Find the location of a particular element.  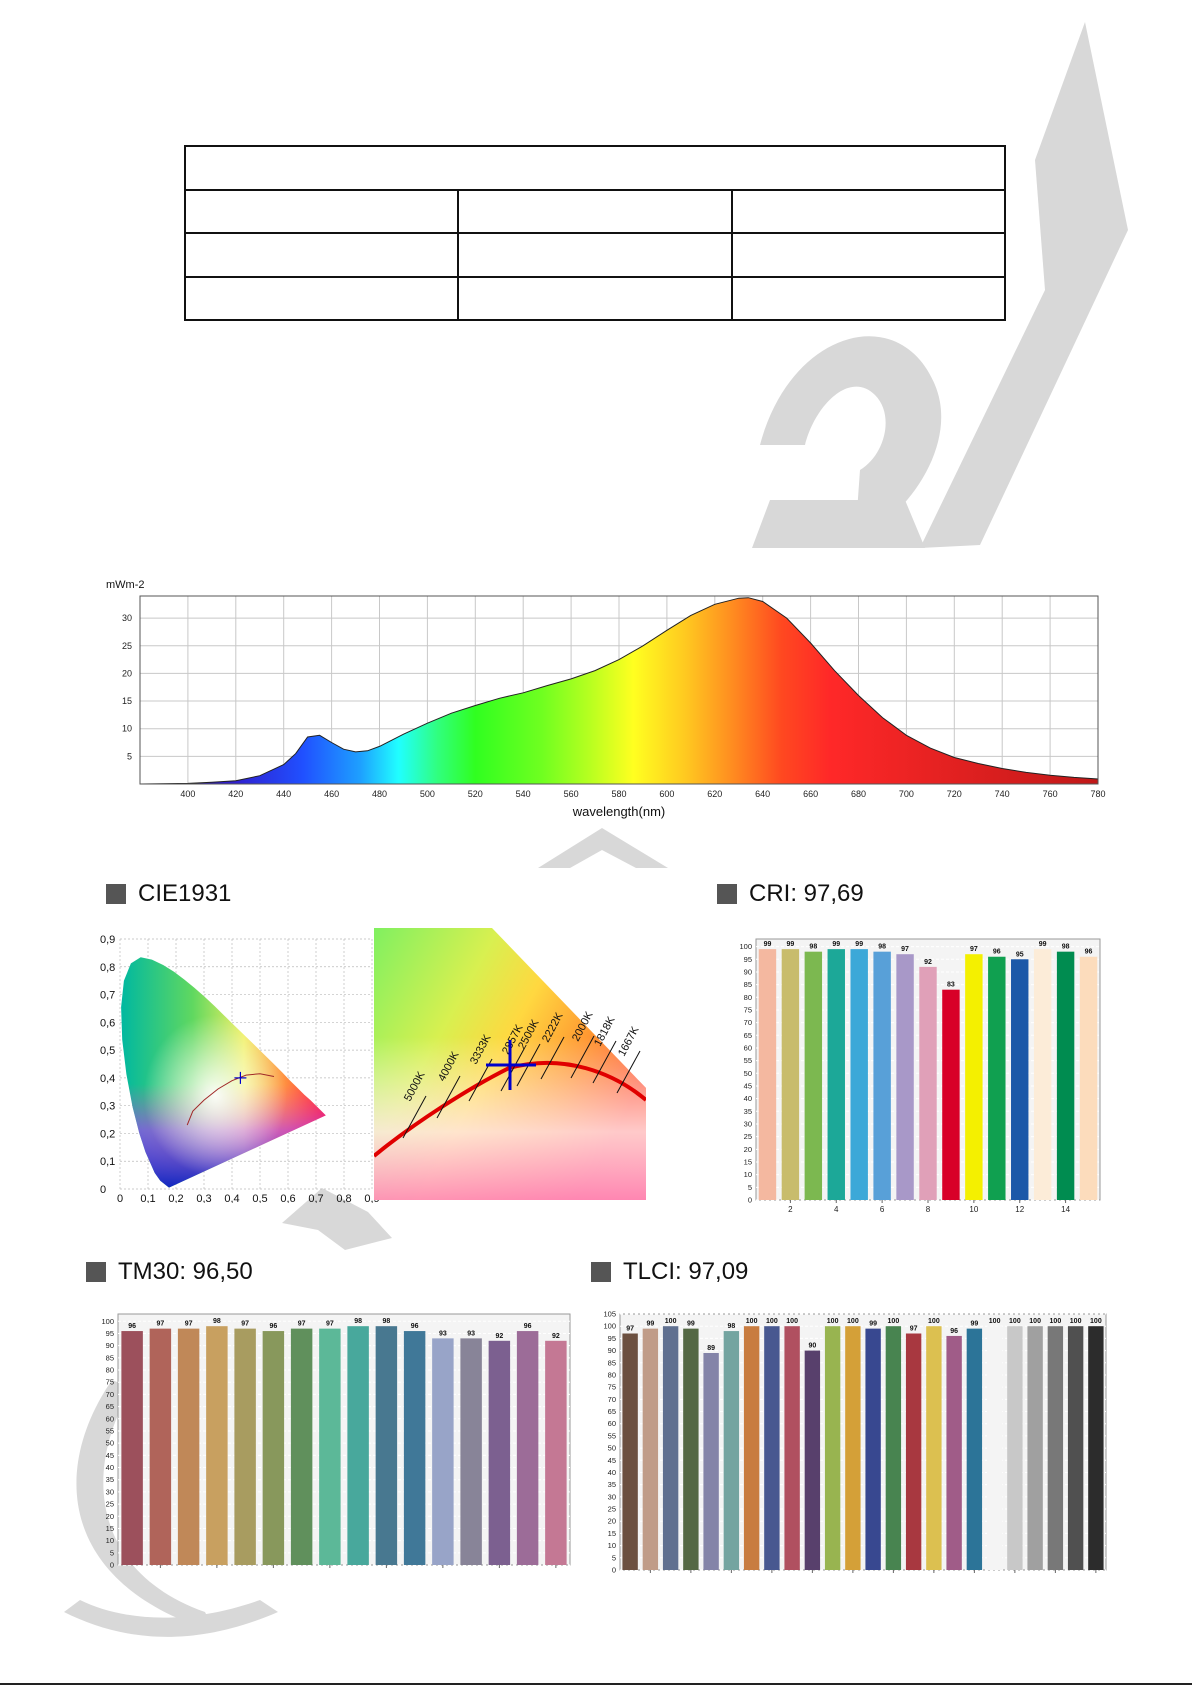

x-tick-label: 2 is located at coordinates (650, 1575).